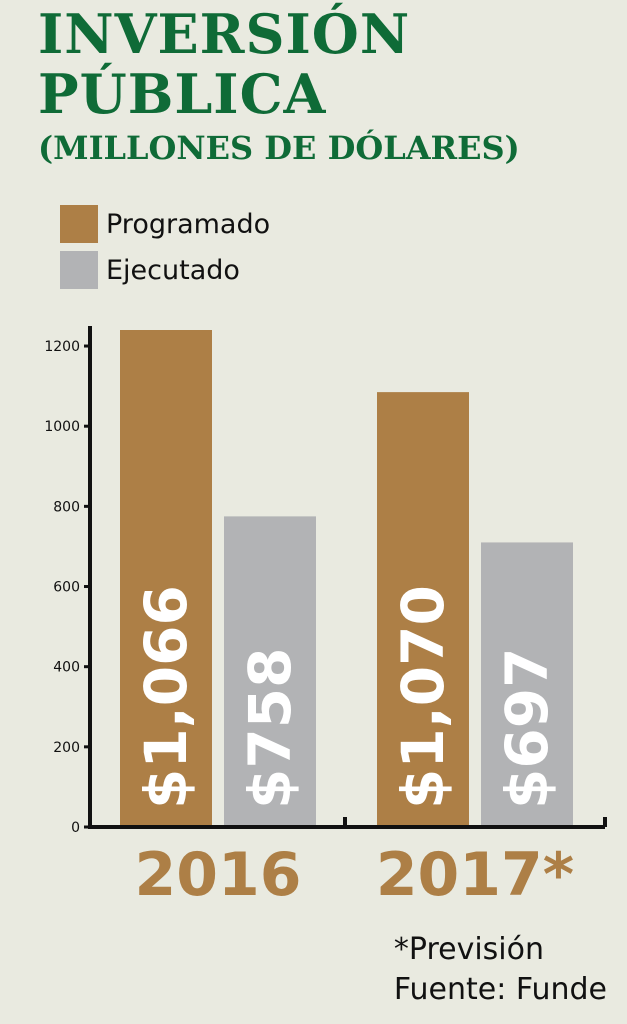 The image size is (627, 1024). Describe the element at coordinates (173, 270) in the screenshot. I see `legend-label-ejecutado: Ejecutado` at that location.